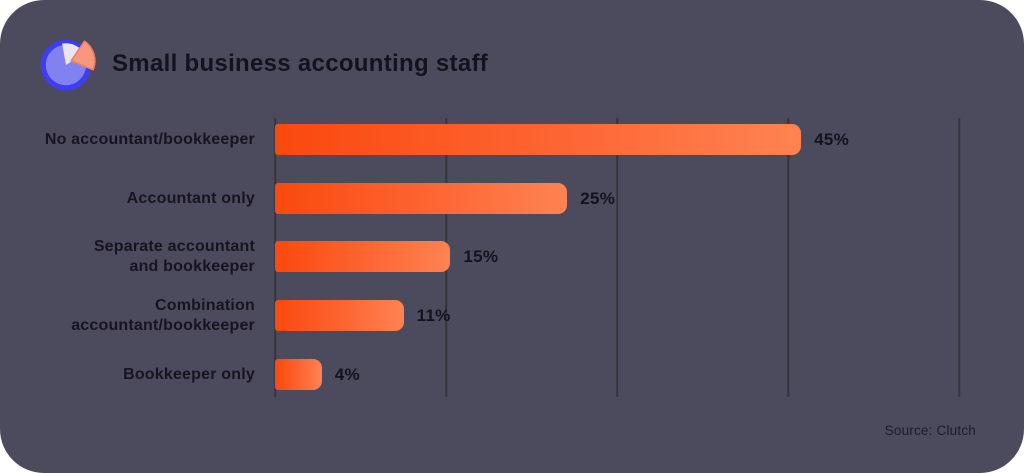 The height and width of the screenshot is (473, 1024). Describe the element at coordinates (625, 315) in the screenshot. I see `bar-track: 11%` at that location.